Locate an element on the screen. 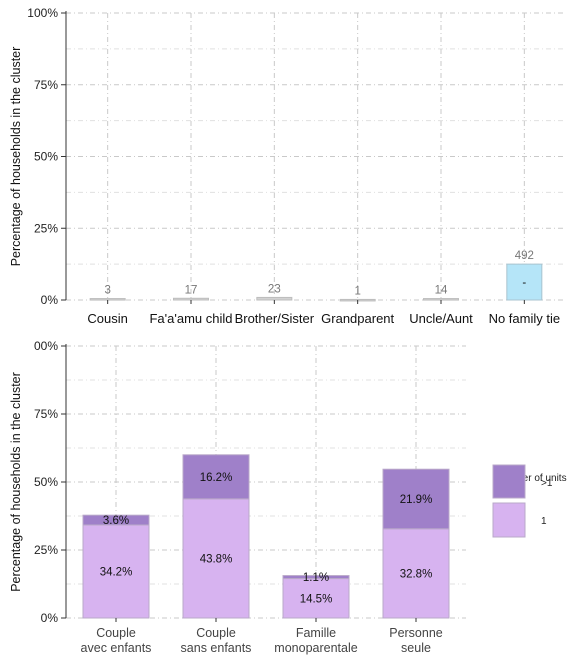 Image resolution: width=586 pixels, height=659 pixels. count-label: 3 is located at coordinates (107, 291).